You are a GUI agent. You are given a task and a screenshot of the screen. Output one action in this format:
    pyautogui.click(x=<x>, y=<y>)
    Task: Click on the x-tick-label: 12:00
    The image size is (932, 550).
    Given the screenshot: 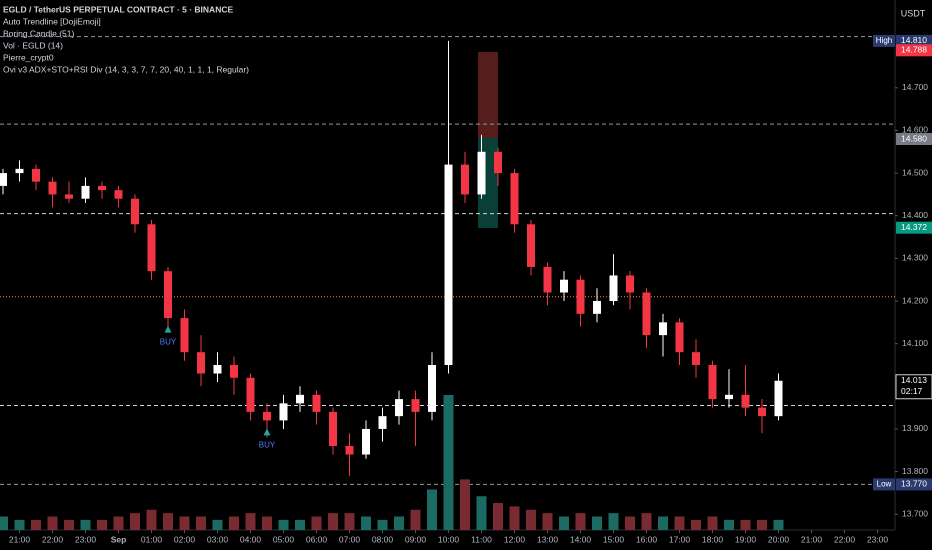 What is the action you would take?
    pyautogui.click(x=515, y=539)
    